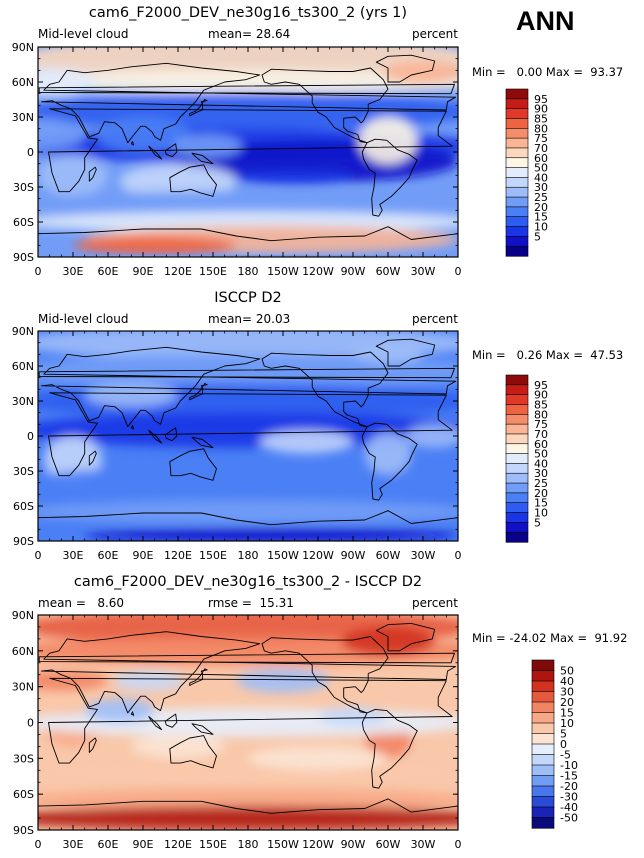 The height and width of the screenshot is (858, 644). I want to click on colorbar-label: 85, so click(541, 118).